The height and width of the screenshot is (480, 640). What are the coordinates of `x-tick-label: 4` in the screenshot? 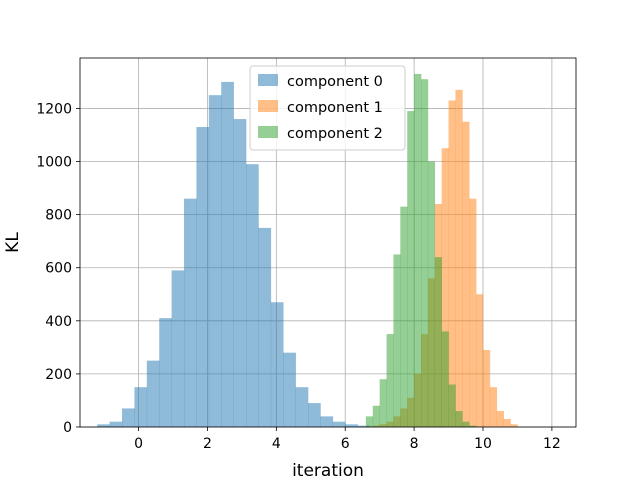 It's located at (276, 444).